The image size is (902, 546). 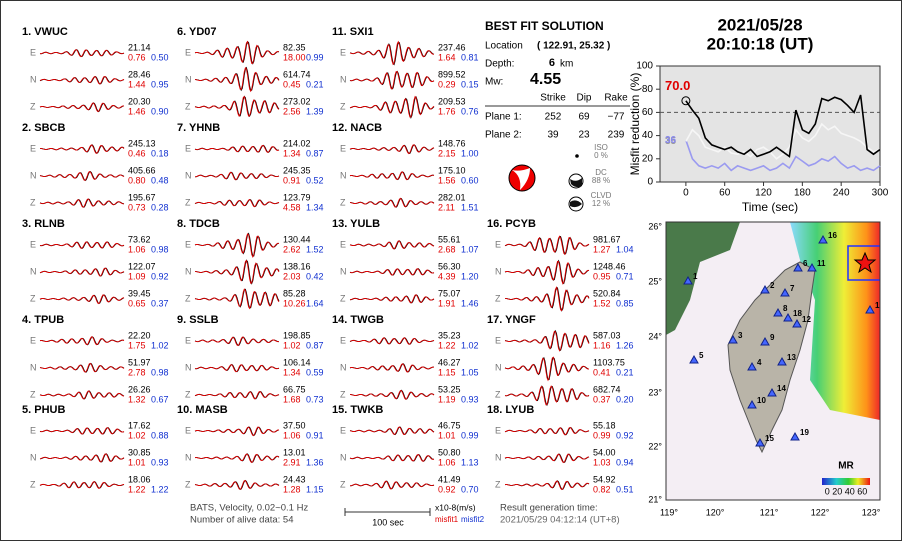 What do you see at coordinates (139, 239) in the screenshot?
I see `amplitude: 73.62` at bounding box center [139, 239].